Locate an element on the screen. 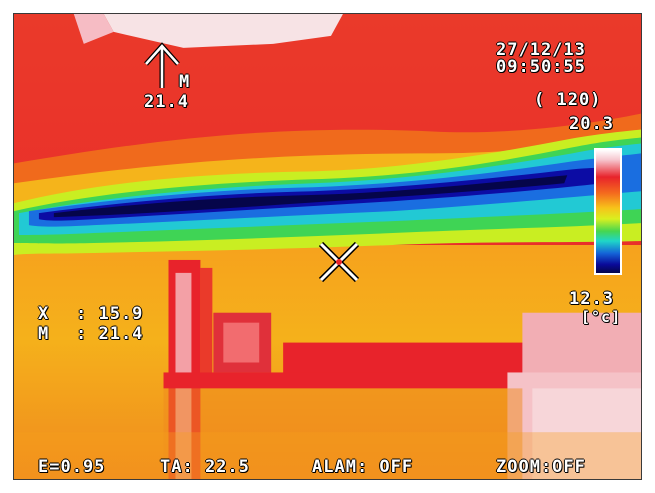 Image resolution: width=655 pixels, height=493 pixels. max-marker-label: M is located at coordinates (185, 82).